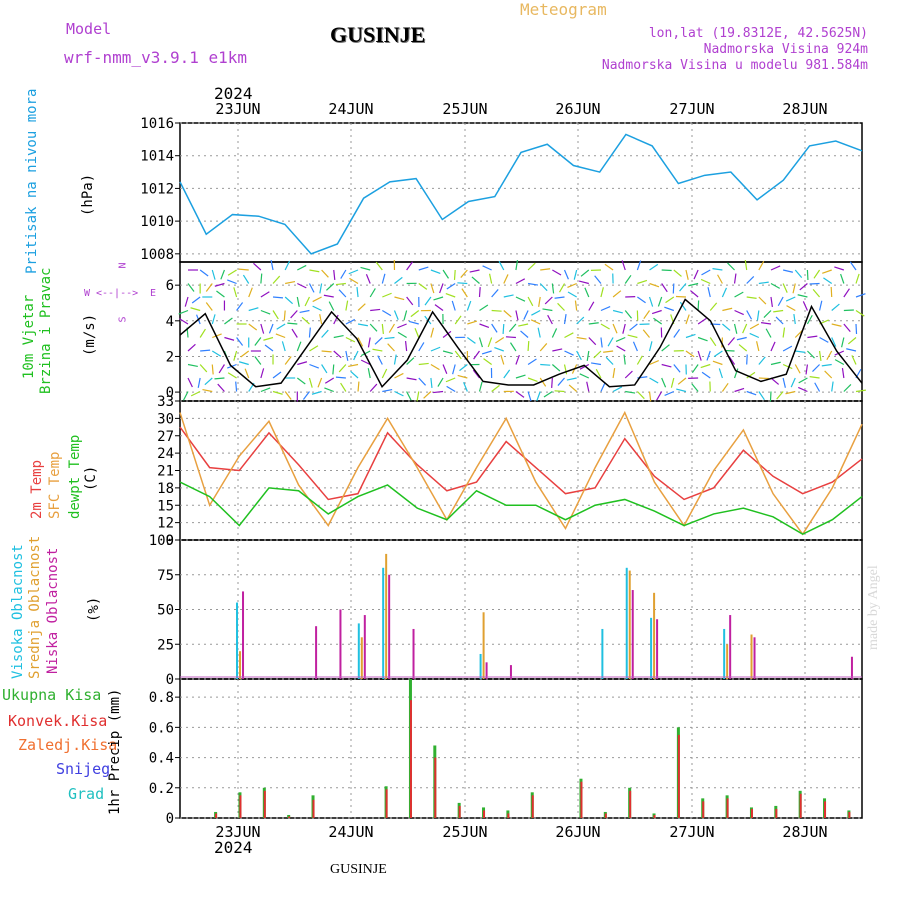  I want to click on day-label-top: 28JUN, so click(804, 109).